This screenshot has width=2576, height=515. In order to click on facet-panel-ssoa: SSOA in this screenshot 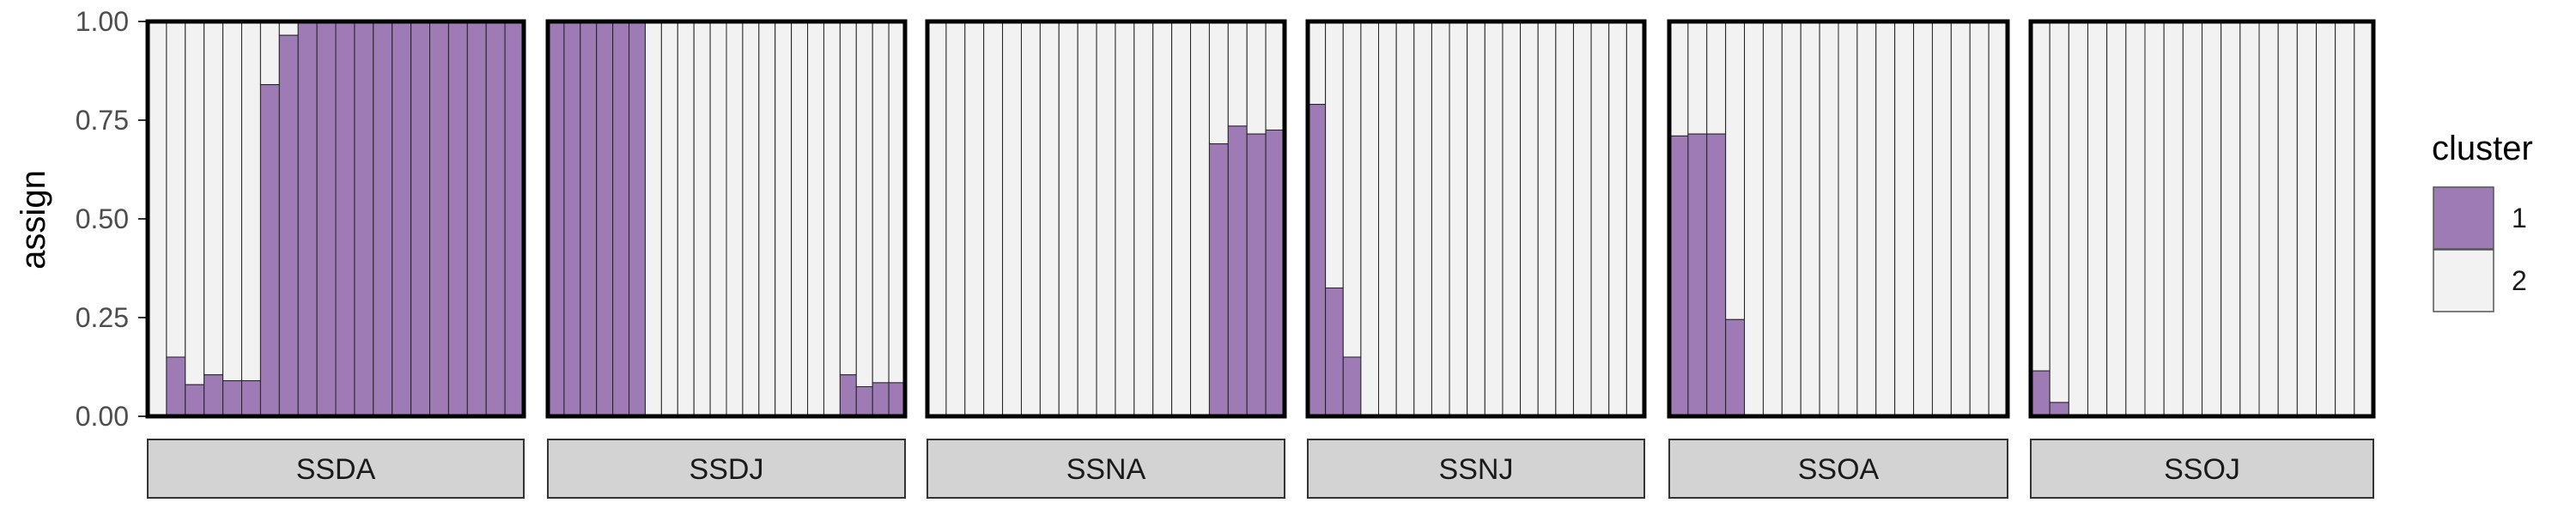, I will do `click(1838, 259)`.